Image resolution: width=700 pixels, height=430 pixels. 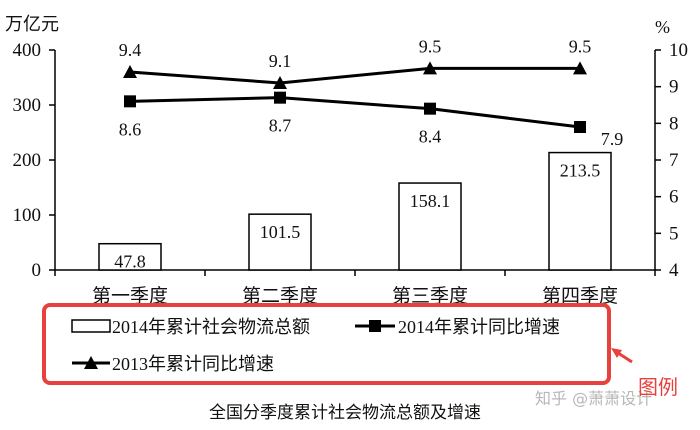 What do you see at coordinates (130, 262) in the screenshot?
I see `bar-value-label: 47.8` at bounding box center [130, 262].